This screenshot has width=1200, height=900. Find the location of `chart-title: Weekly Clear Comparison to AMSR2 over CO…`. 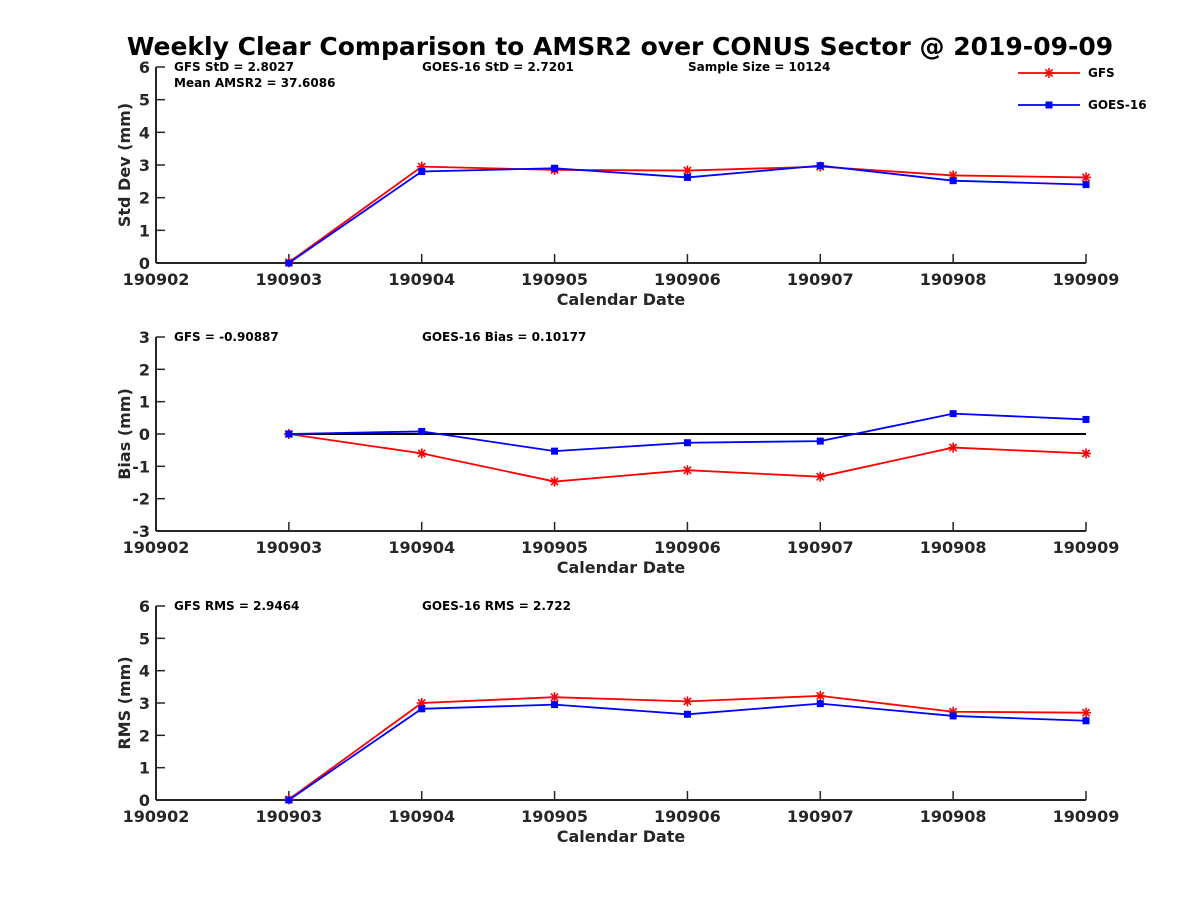

chart-title: Weekly Clear Comparison to AMSR2 over CO… is located at coordinates (620, 46).